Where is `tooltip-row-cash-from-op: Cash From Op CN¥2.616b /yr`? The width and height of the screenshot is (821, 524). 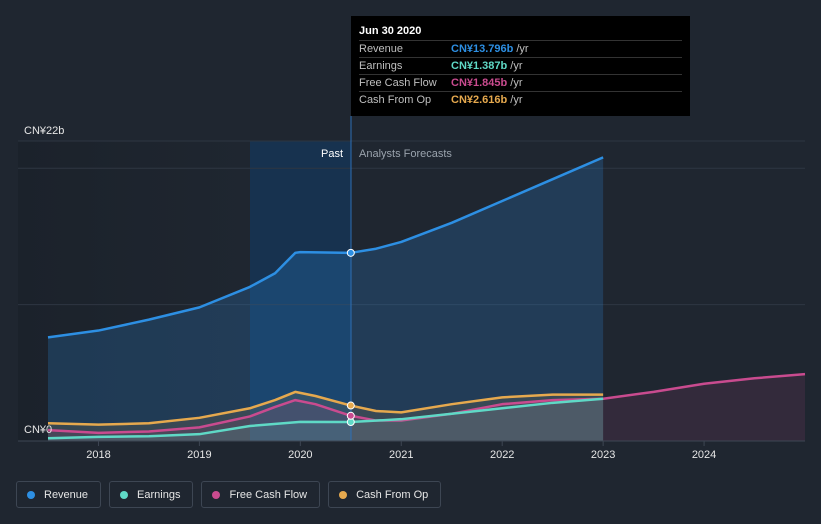
tooltip-row-cash-from-op: Cash From Op CN¥2.616b /yr is located at coordinates (520, 100).